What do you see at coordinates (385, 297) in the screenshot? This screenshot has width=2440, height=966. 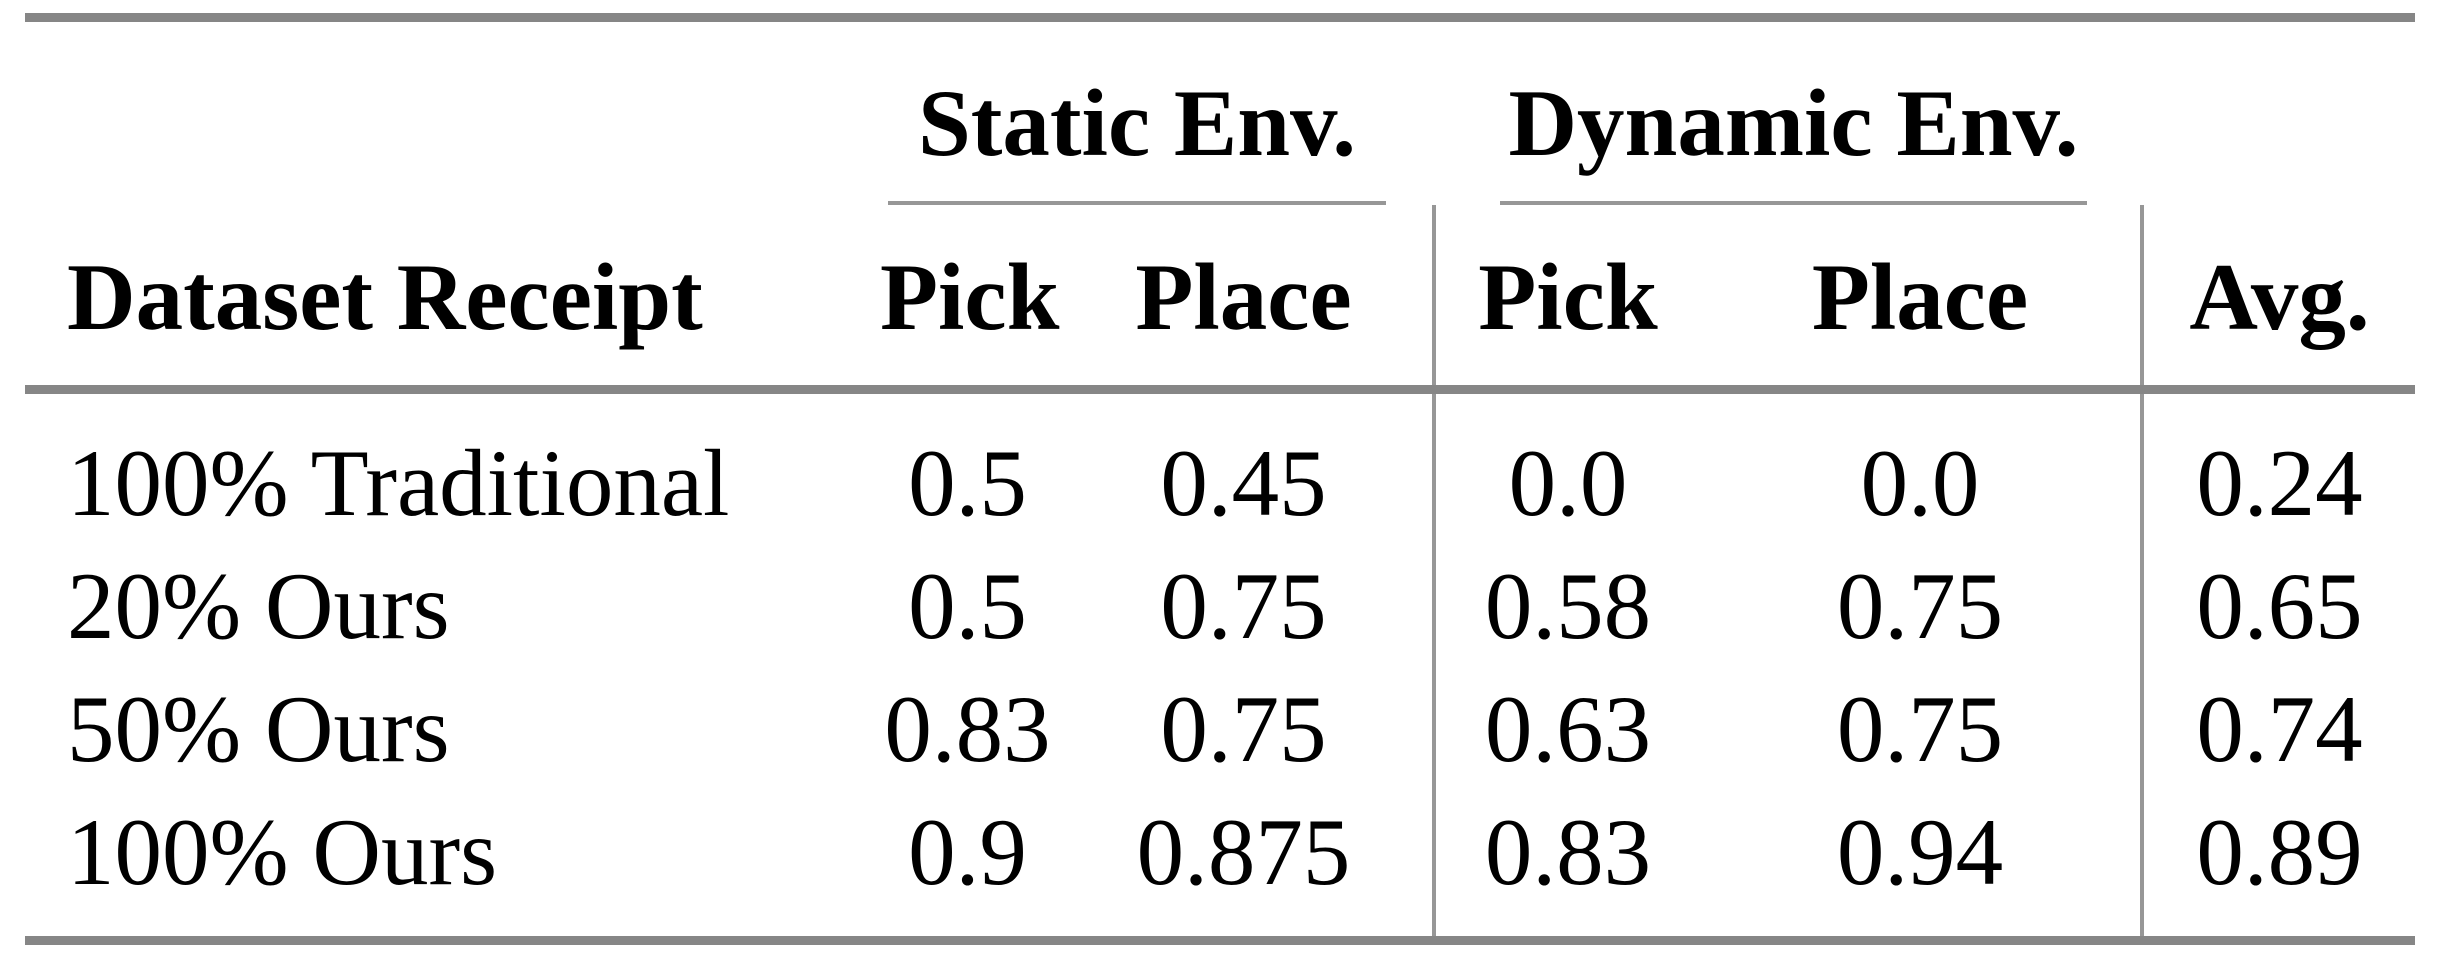 I see `column-header-dataset: Dataset Receipt` at bounding box center [385, 297].